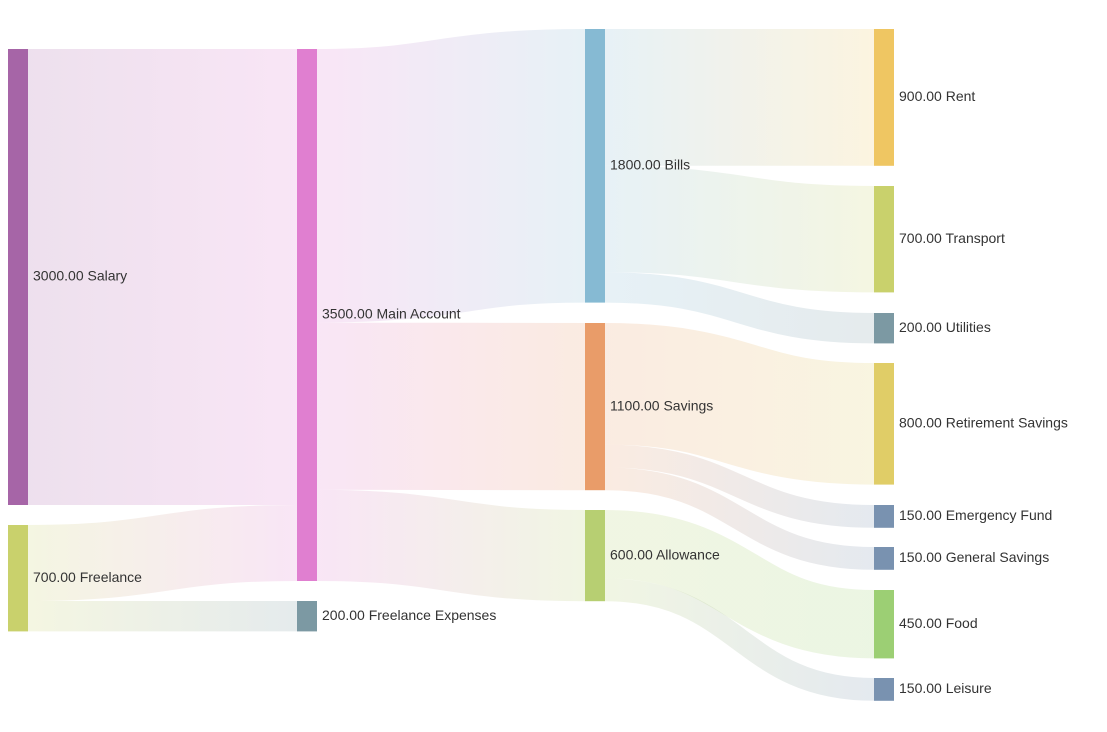 Image resolution: width=1107 pixels, height=732 pixels. I want to click on node-label-bills: 1800.00 Bills, so click(650, 165).